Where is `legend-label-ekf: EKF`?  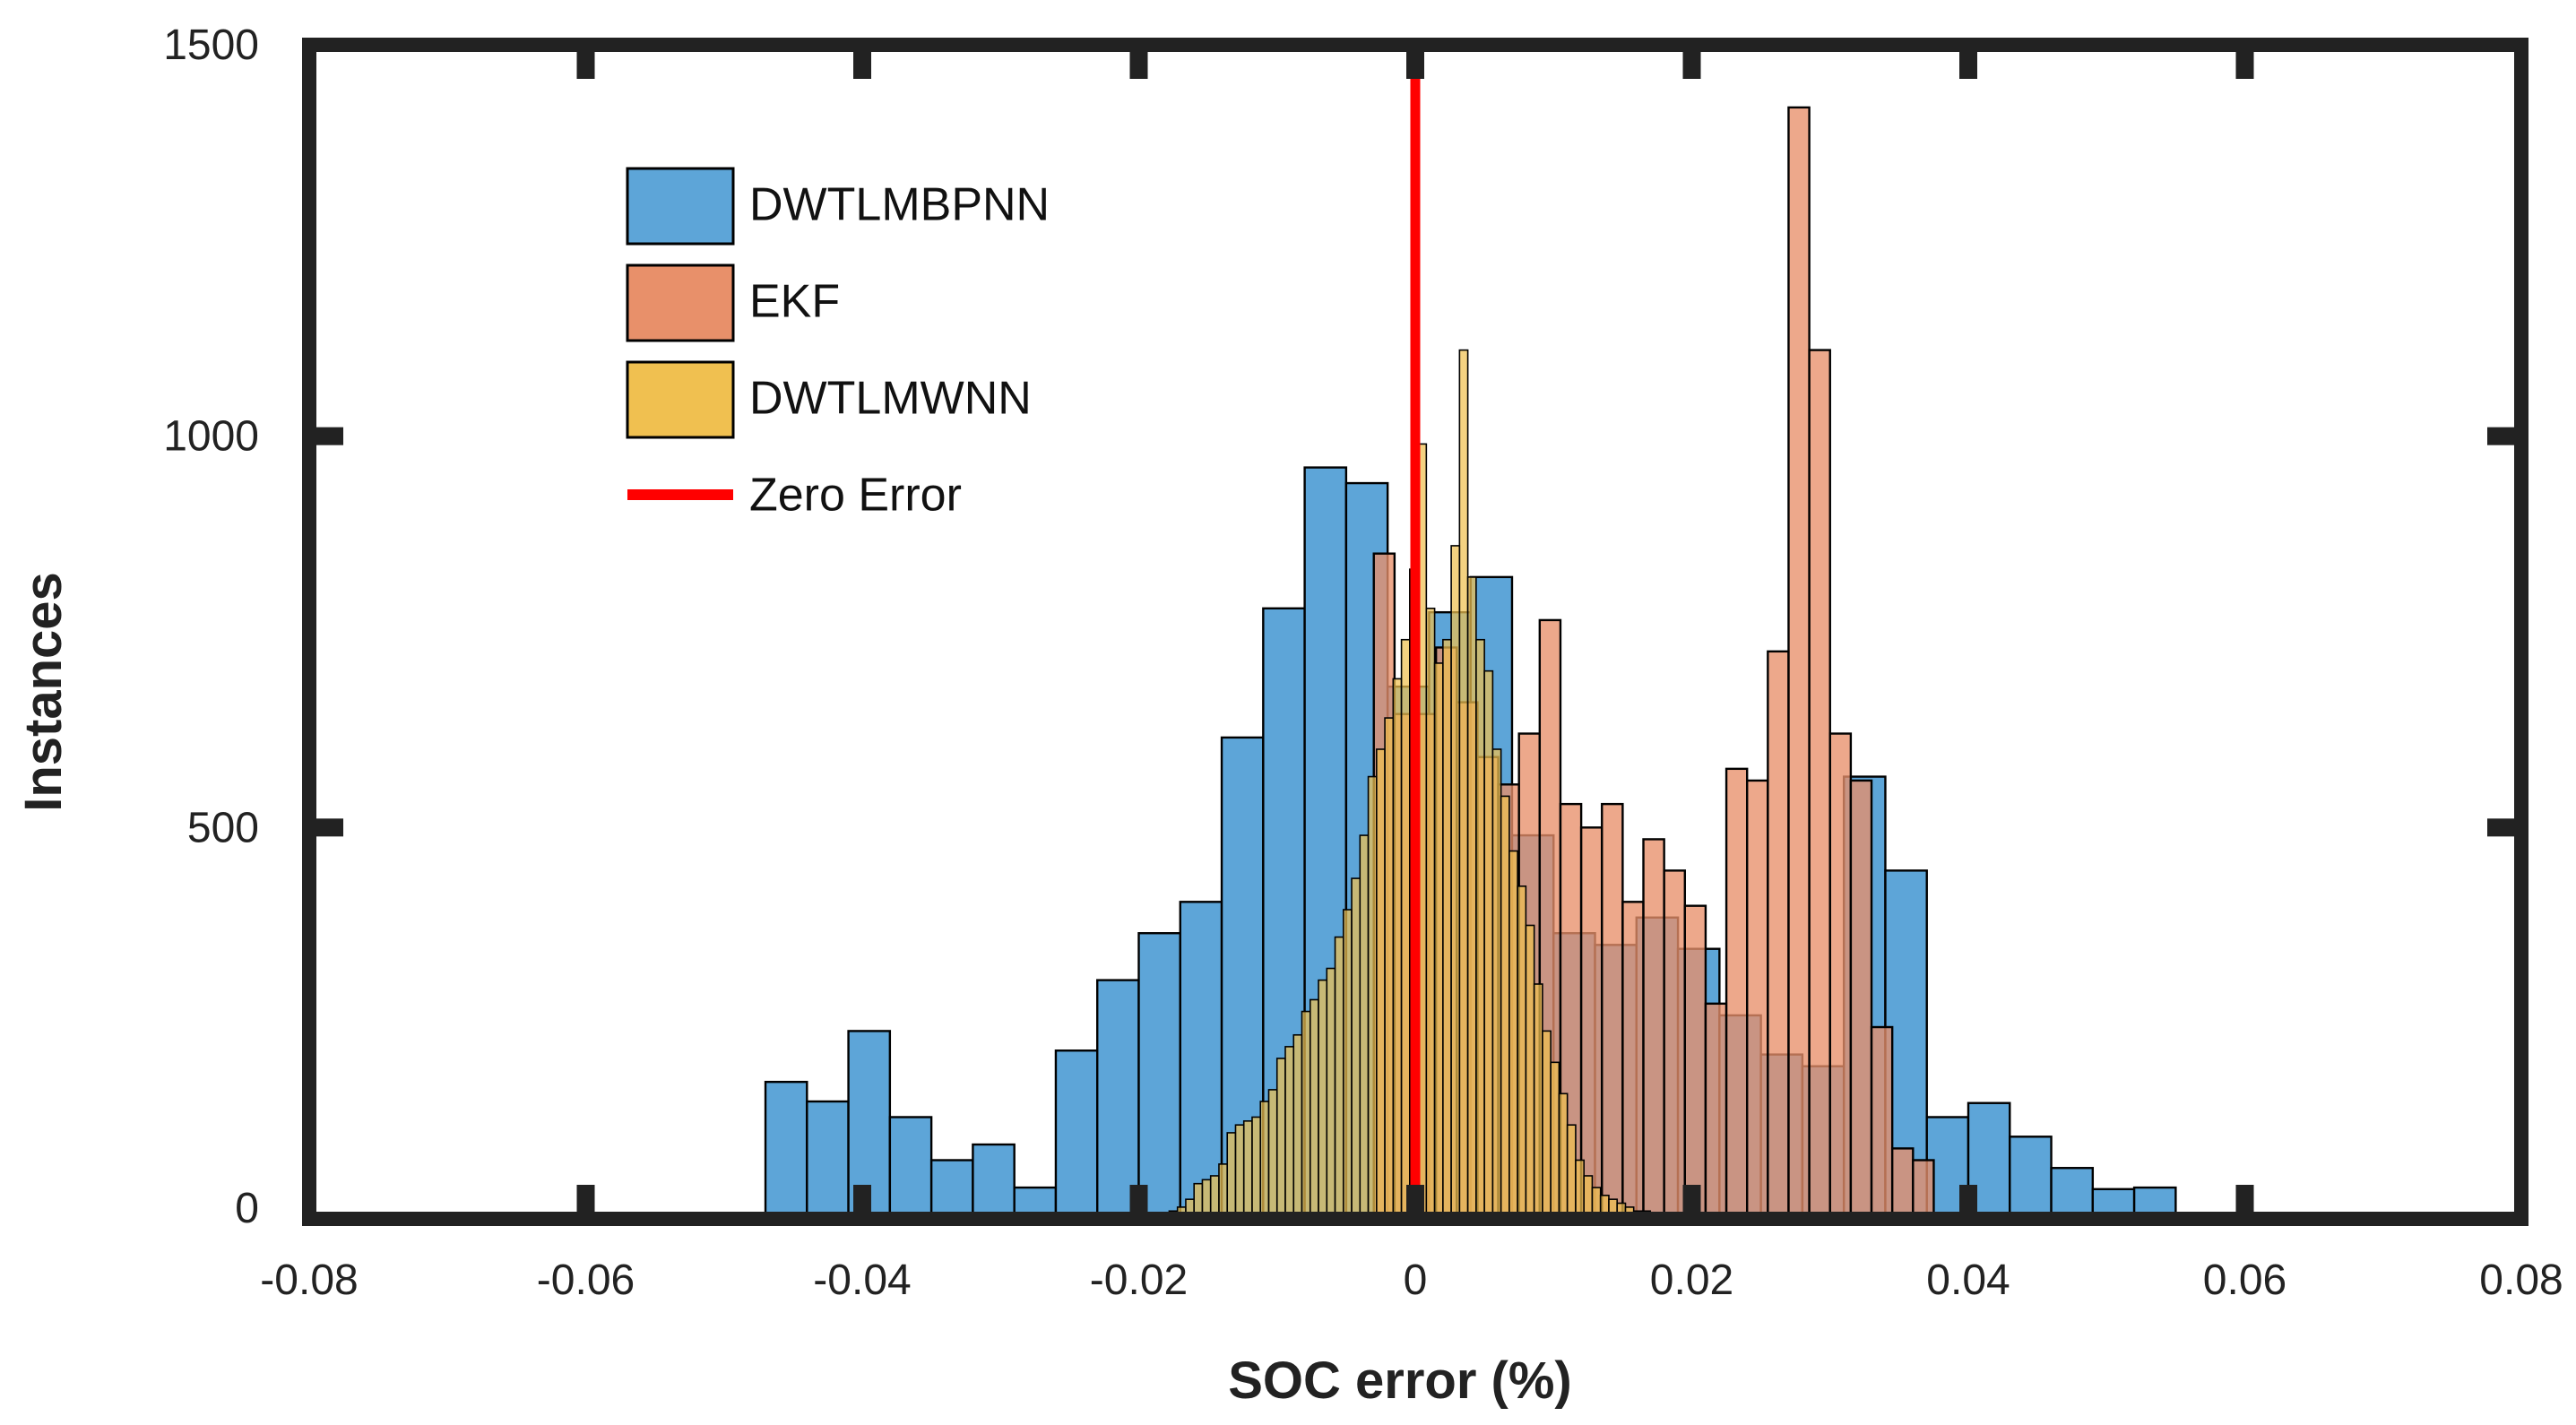
legend-label-ekf: EKF is located at coordinates (794, 302).